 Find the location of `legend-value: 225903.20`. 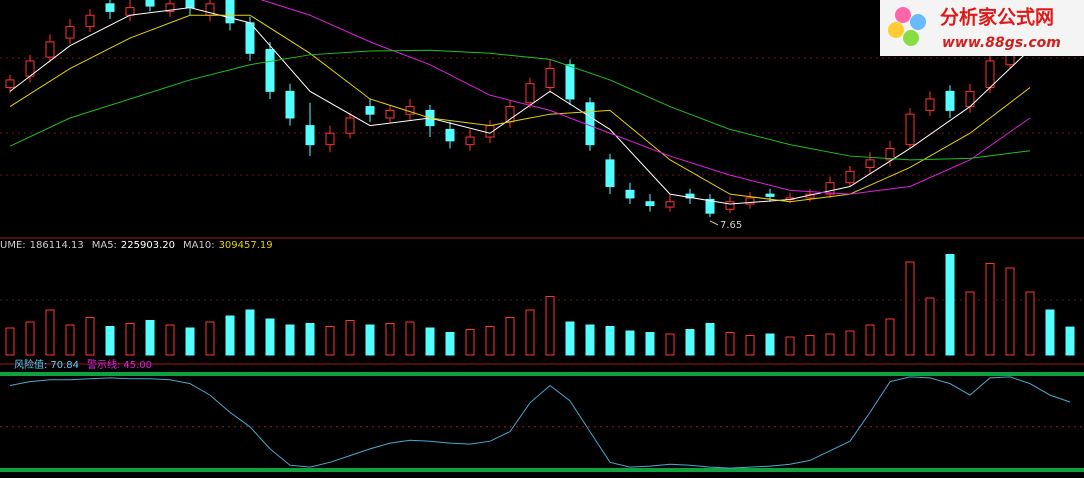

legend-value: 225903.20 is located at coordinates (148, 245).